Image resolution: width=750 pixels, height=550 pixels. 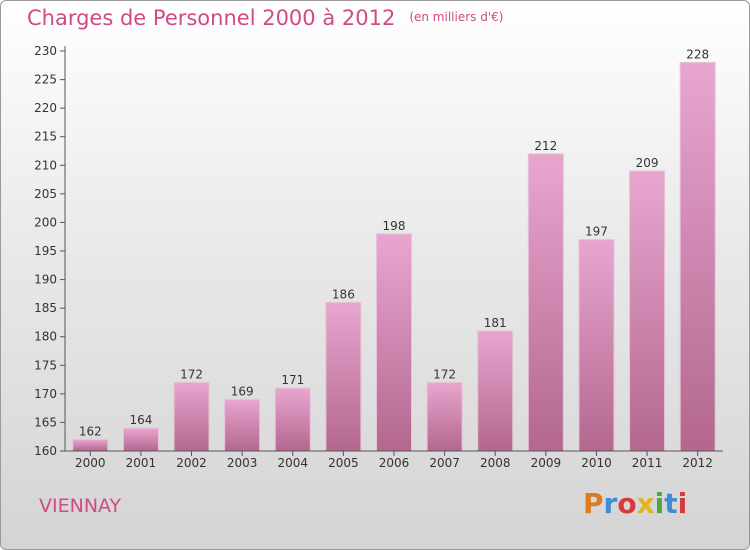 I want to click on x-tick-label-2012: 2012, so click(x=697, y=463).